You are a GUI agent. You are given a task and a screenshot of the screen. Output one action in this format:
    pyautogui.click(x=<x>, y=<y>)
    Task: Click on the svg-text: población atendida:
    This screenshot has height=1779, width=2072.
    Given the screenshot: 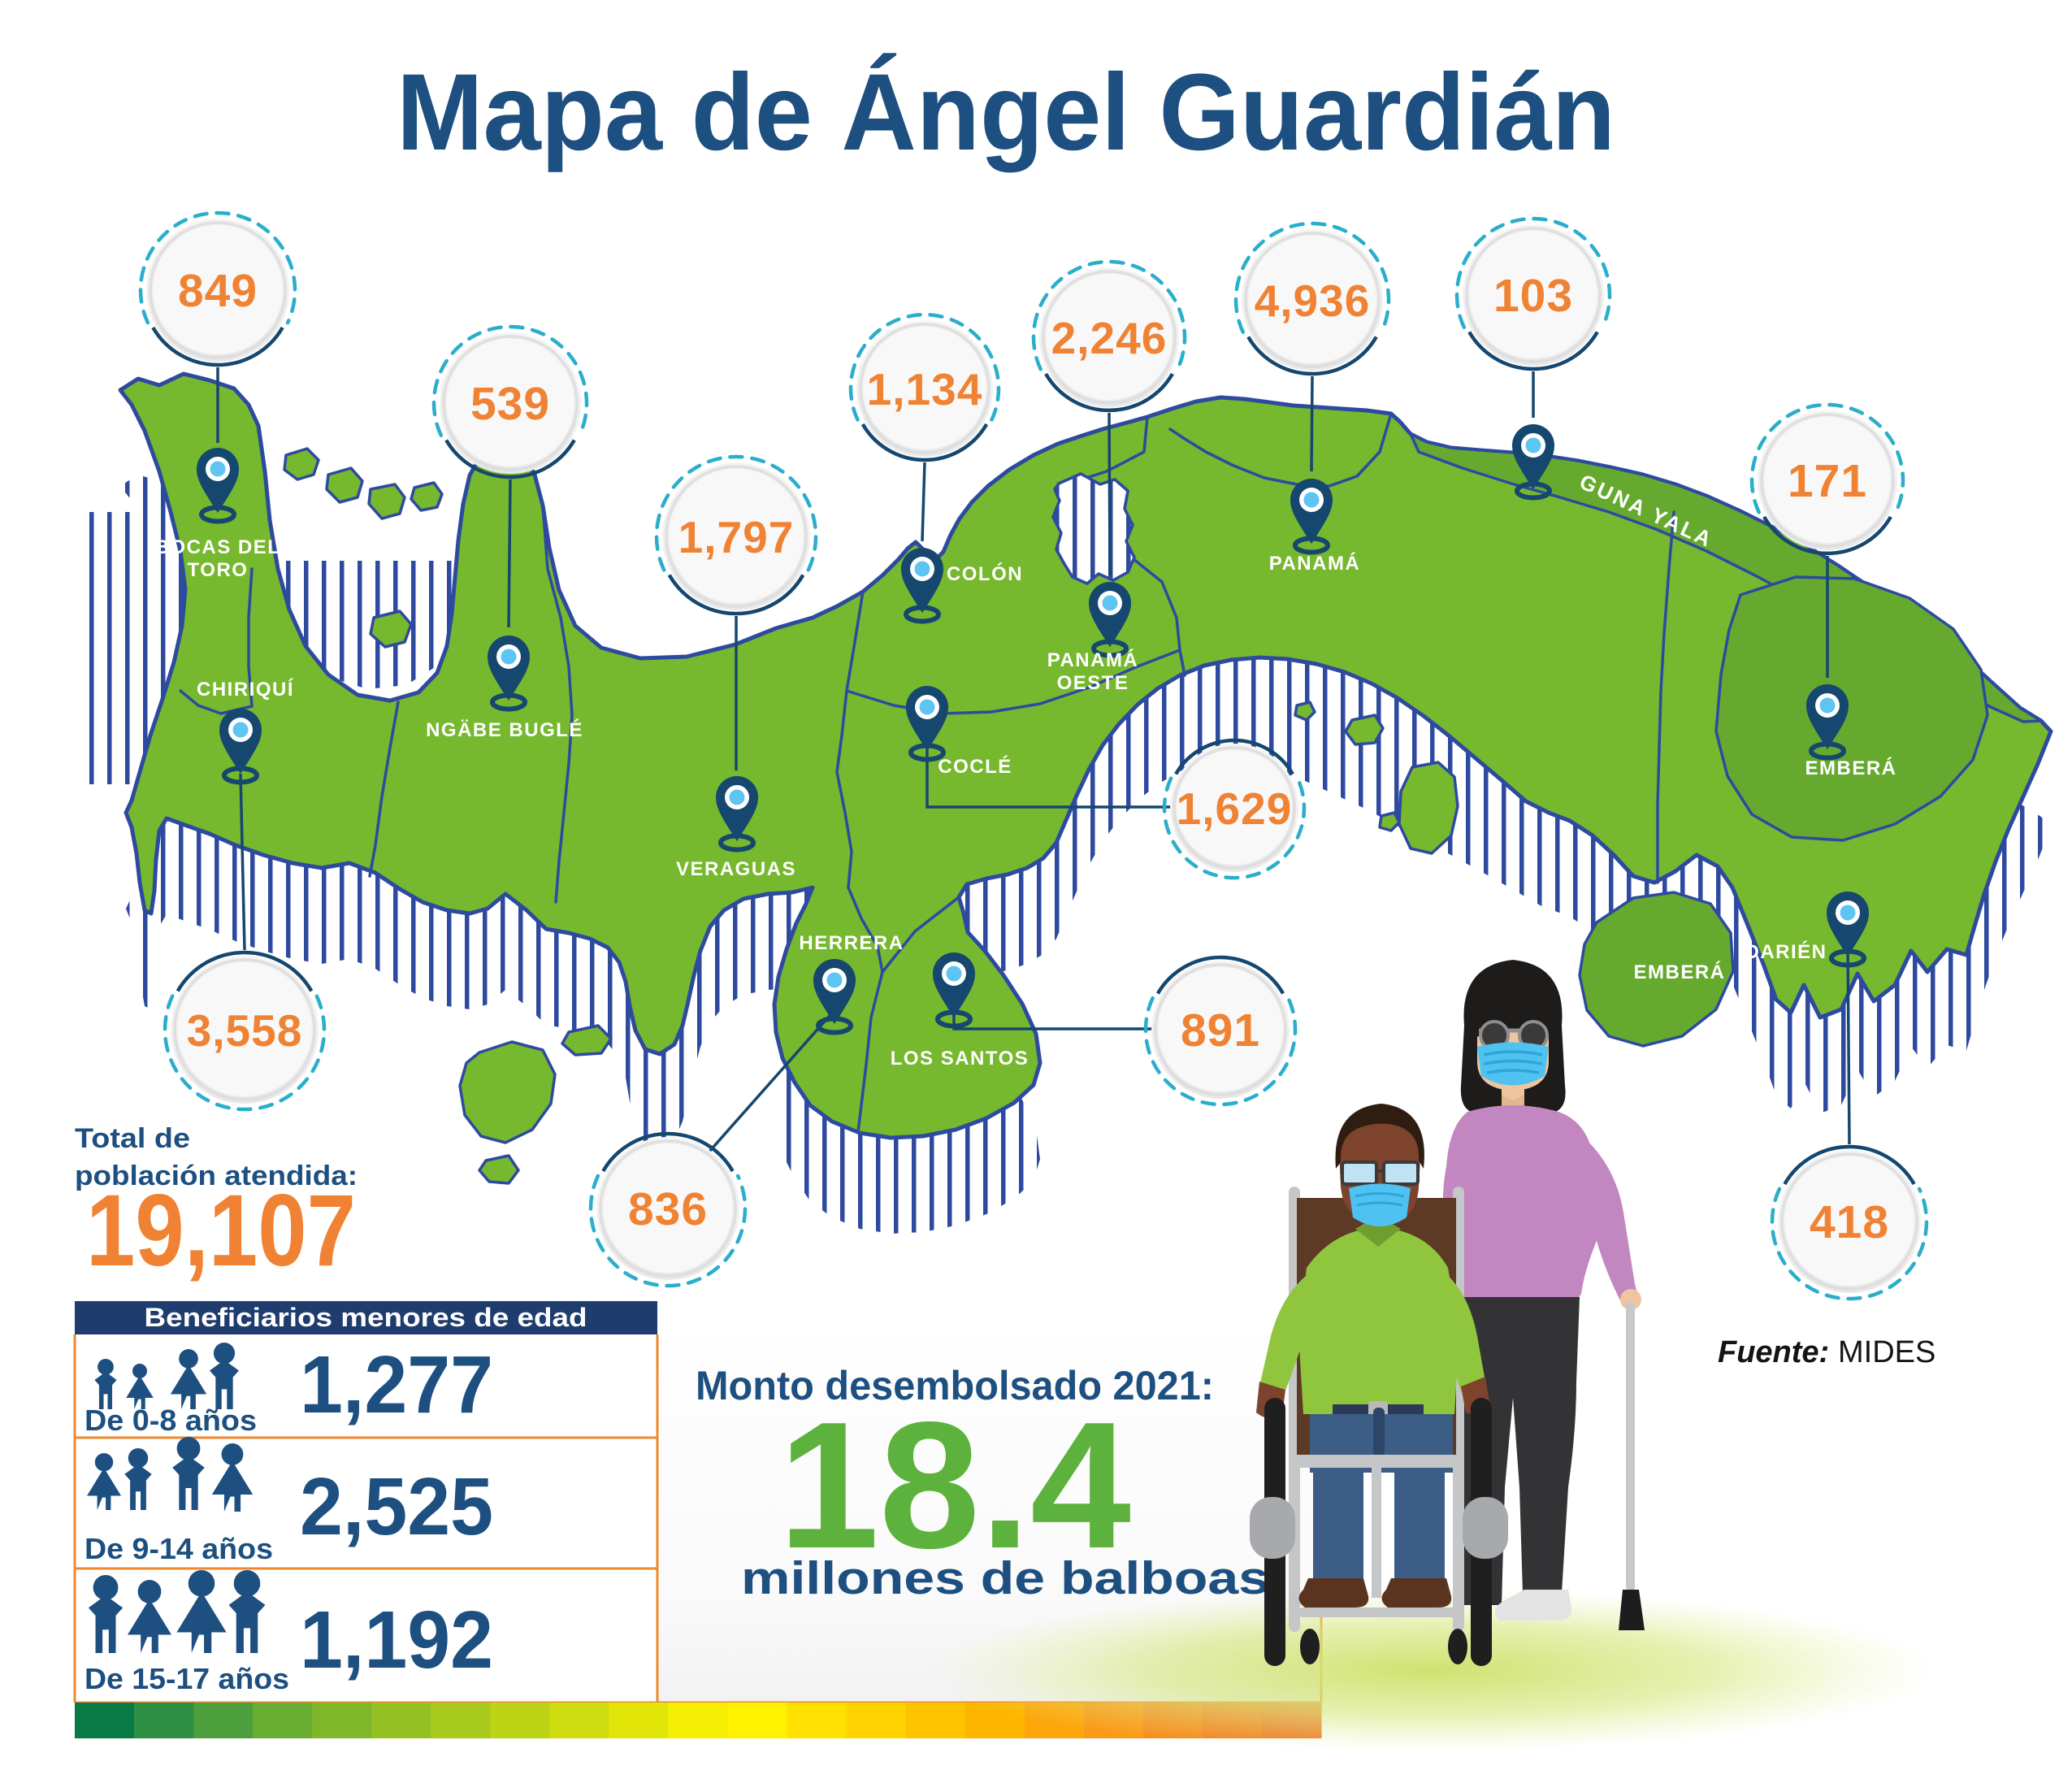 What is the action you would take?
    pyautogui.click(x=216, y=1176)
    